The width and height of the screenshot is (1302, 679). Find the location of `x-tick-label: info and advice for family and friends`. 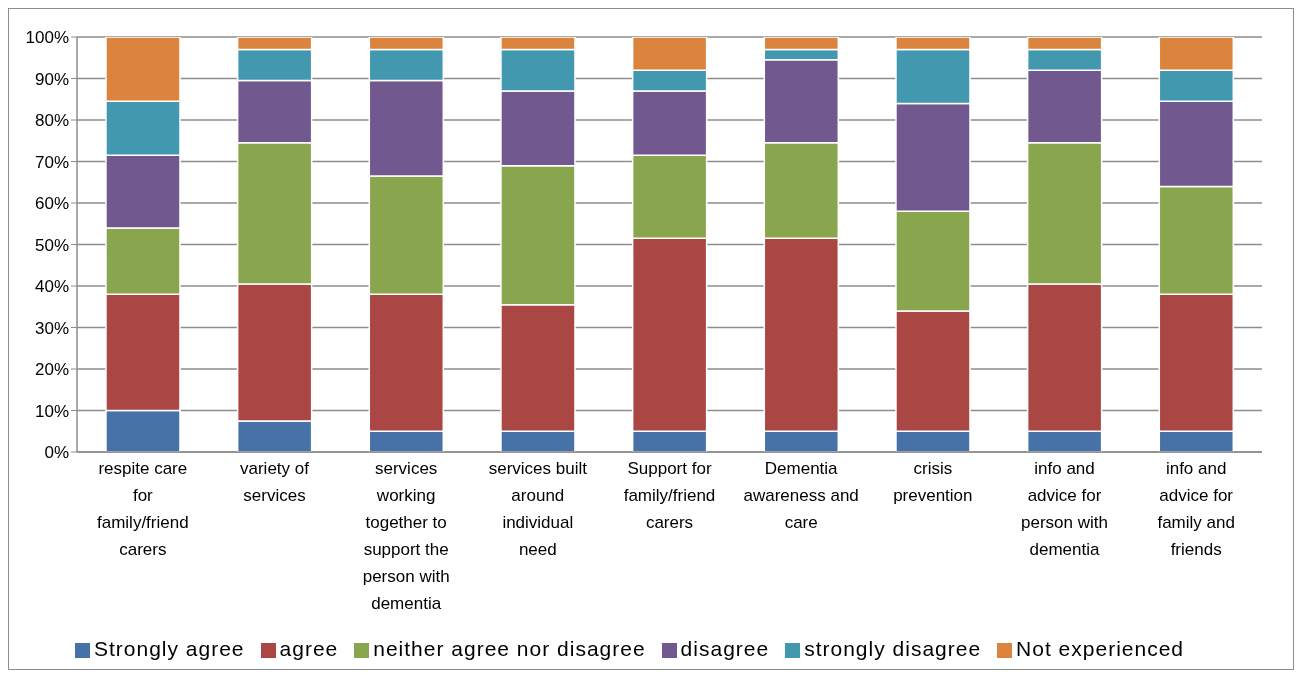

x-tick-label: info and advice for family and friends is located at coordinates (1196, 509).